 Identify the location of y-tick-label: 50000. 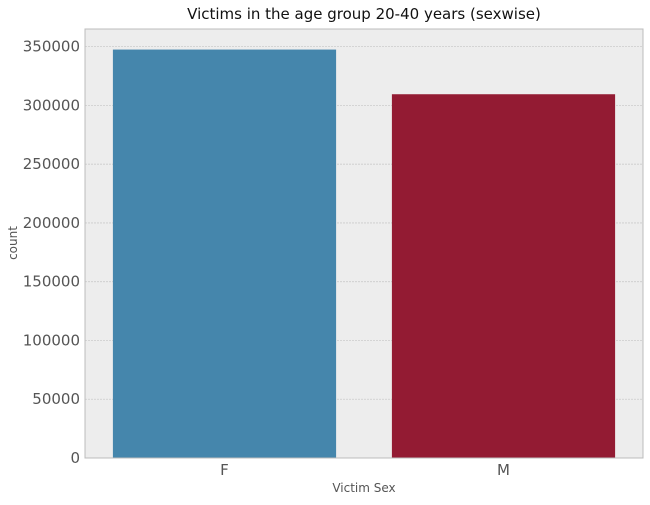
(56, 399).